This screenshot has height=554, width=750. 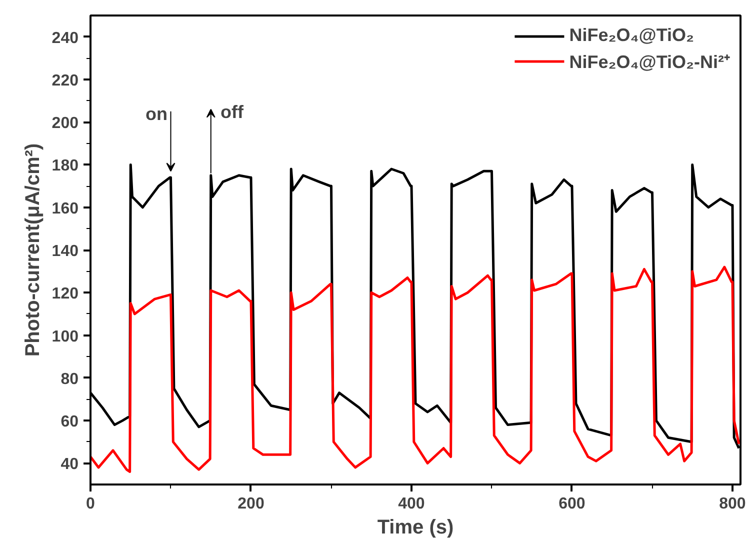 What do you see at coordinates (69, 379) in the screenshot?
I see `y-tick-label: 80` at bounding box center [69, 379].